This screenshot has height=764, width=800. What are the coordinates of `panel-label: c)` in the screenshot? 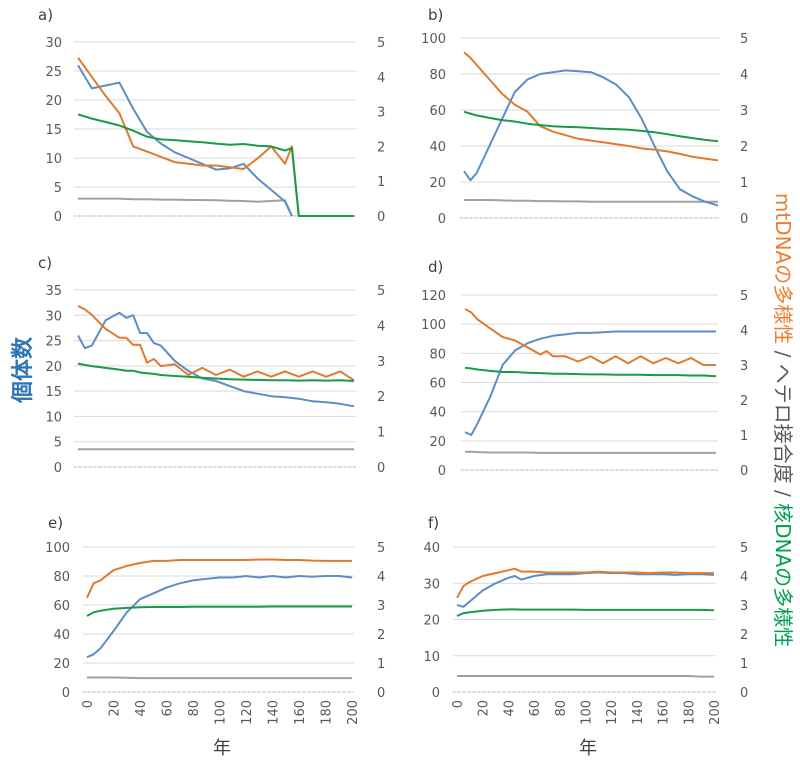 It's located at (45, 263).